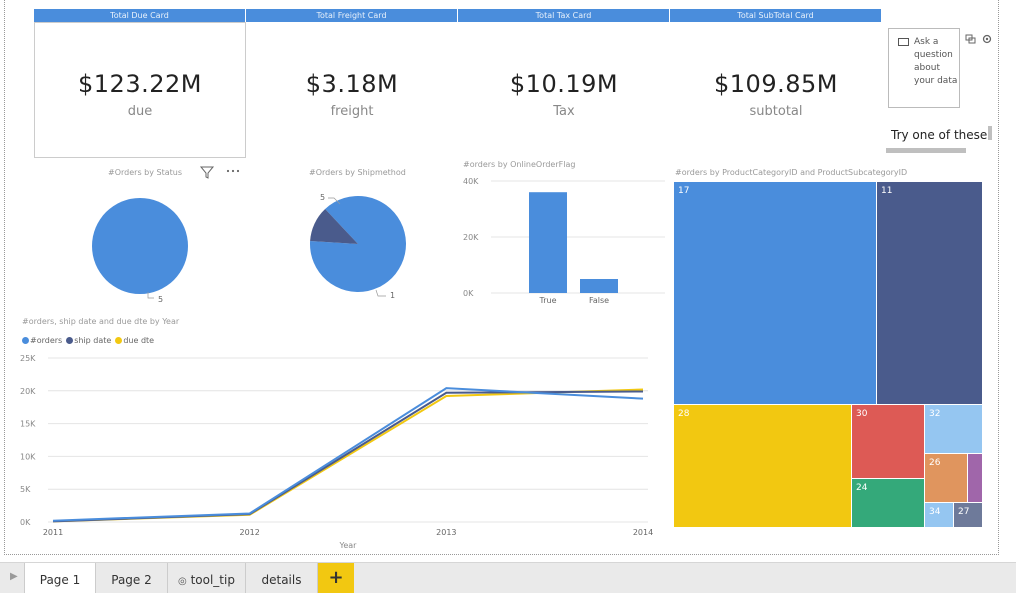 The width and height of the screenshot is (1016, 599). What do you see at coordinates (935, 512) in the screenshot?
I see `treemap-label: 34` at bounding box center [935, 512].